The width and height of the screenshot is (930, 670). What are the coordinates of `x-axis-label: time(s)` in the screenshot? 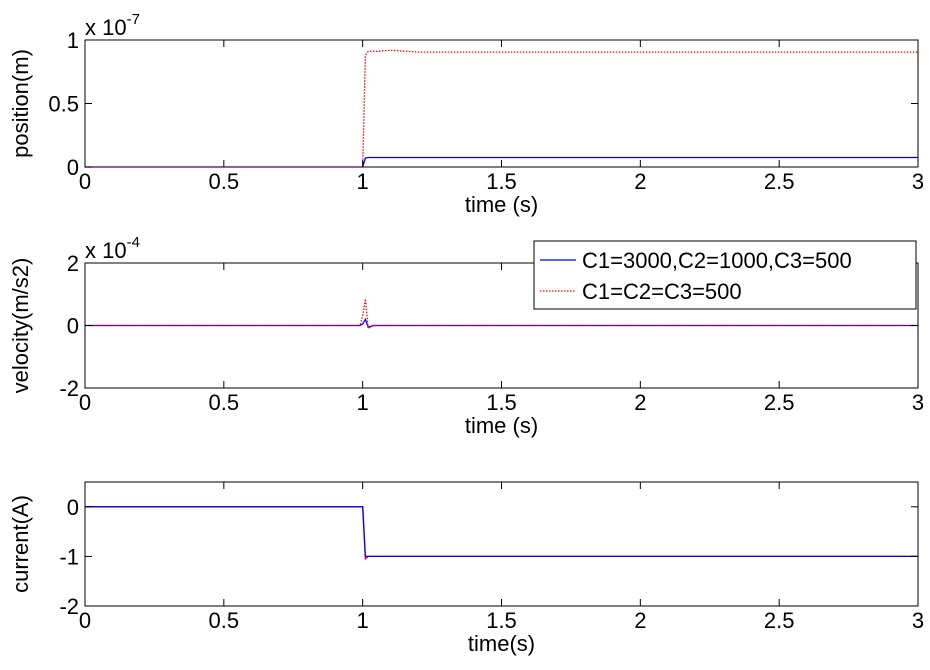 It's located at (501, 643).